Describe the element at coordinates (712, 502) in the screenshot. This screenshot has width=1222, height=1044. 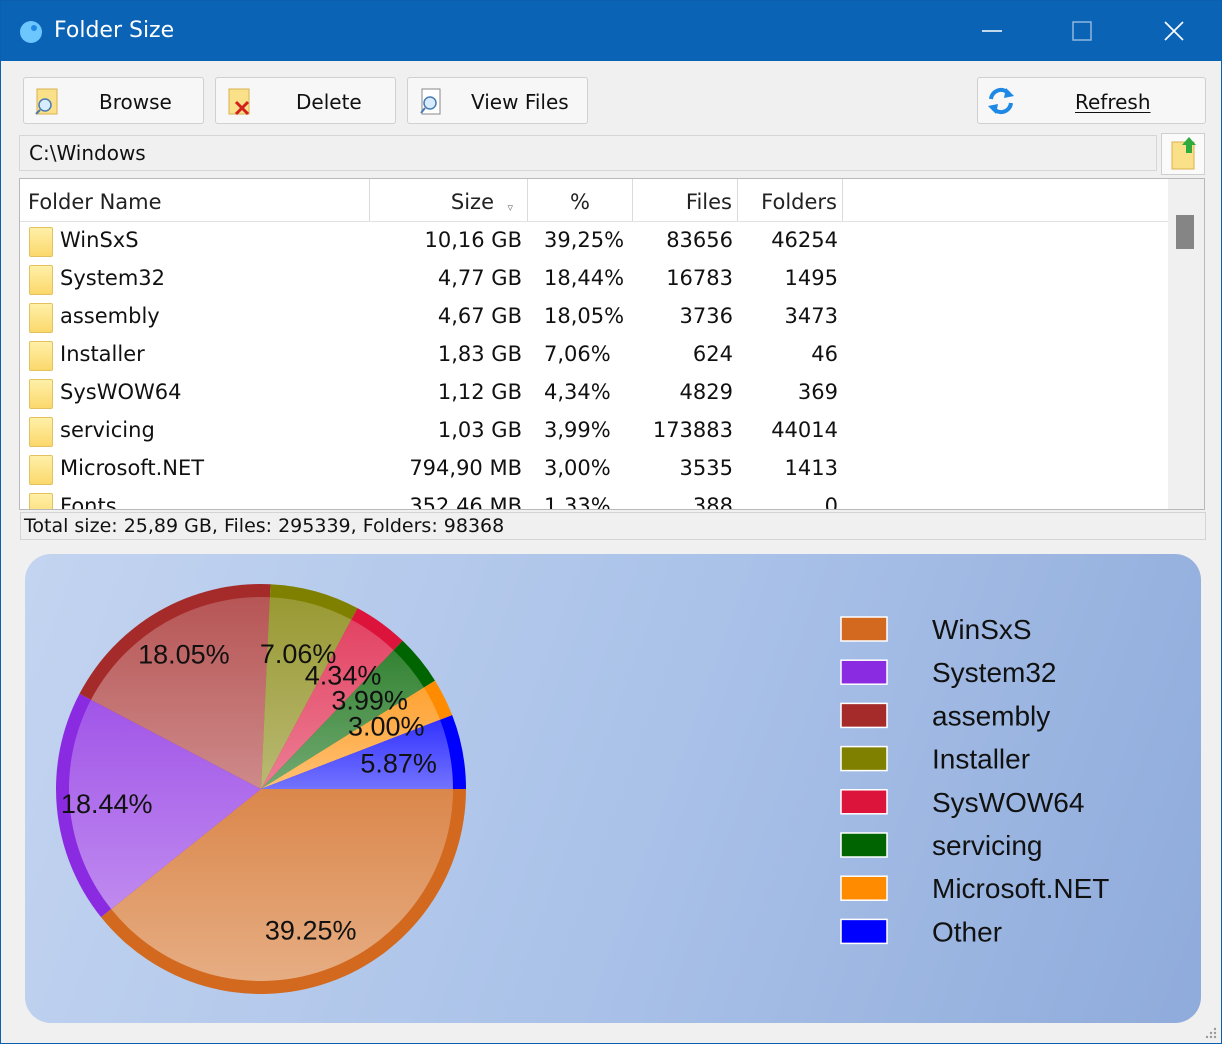
I see `folder-files: 388` at that location.